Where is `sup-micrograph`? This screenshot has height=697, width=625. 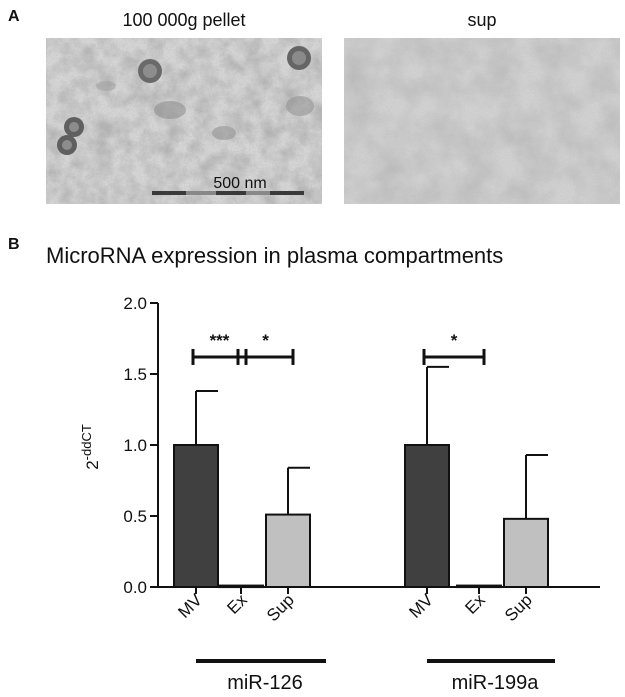 sup-micrograph is located at coordinates (482, 121).